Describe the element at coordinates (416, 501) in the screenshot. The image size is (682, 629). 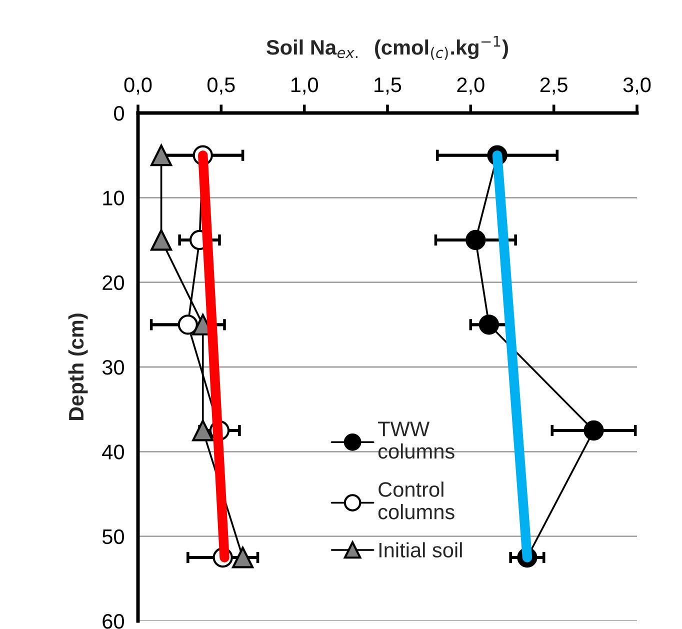
I see `legend-label: Control columns` at that location.